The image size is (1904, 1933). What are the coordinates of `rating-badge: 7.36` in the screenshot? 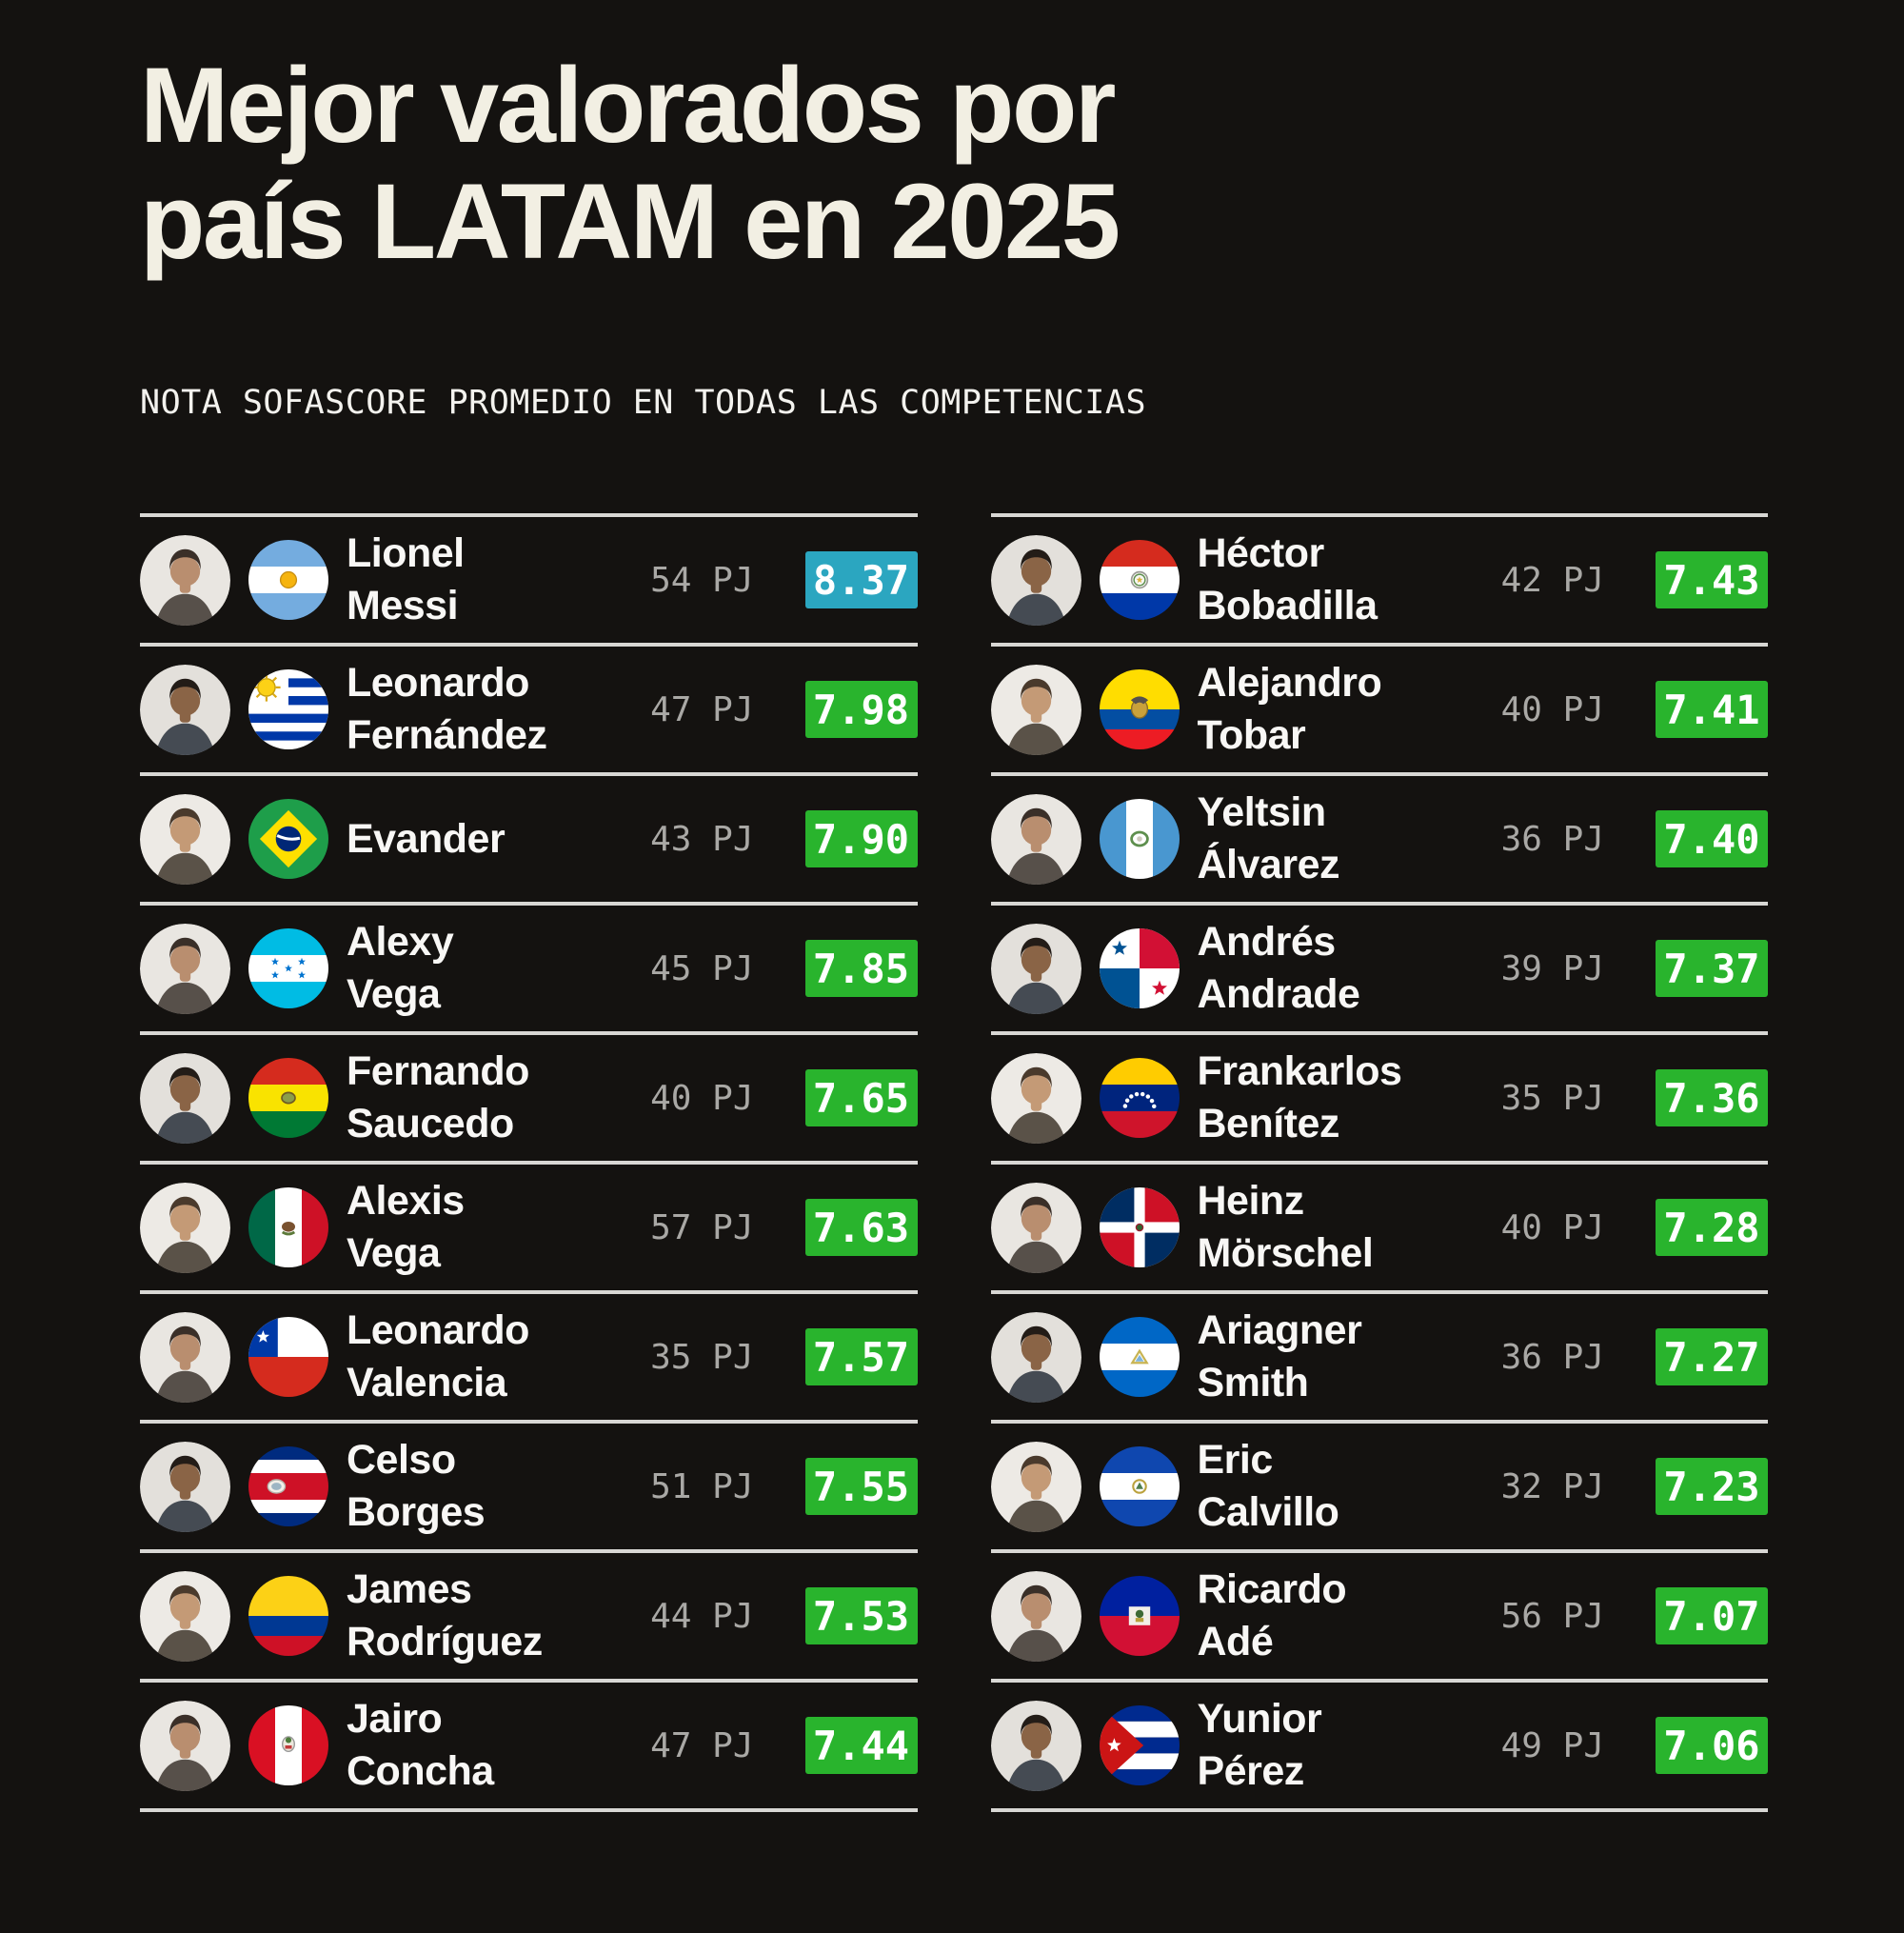 It's located at (1712, 1097).